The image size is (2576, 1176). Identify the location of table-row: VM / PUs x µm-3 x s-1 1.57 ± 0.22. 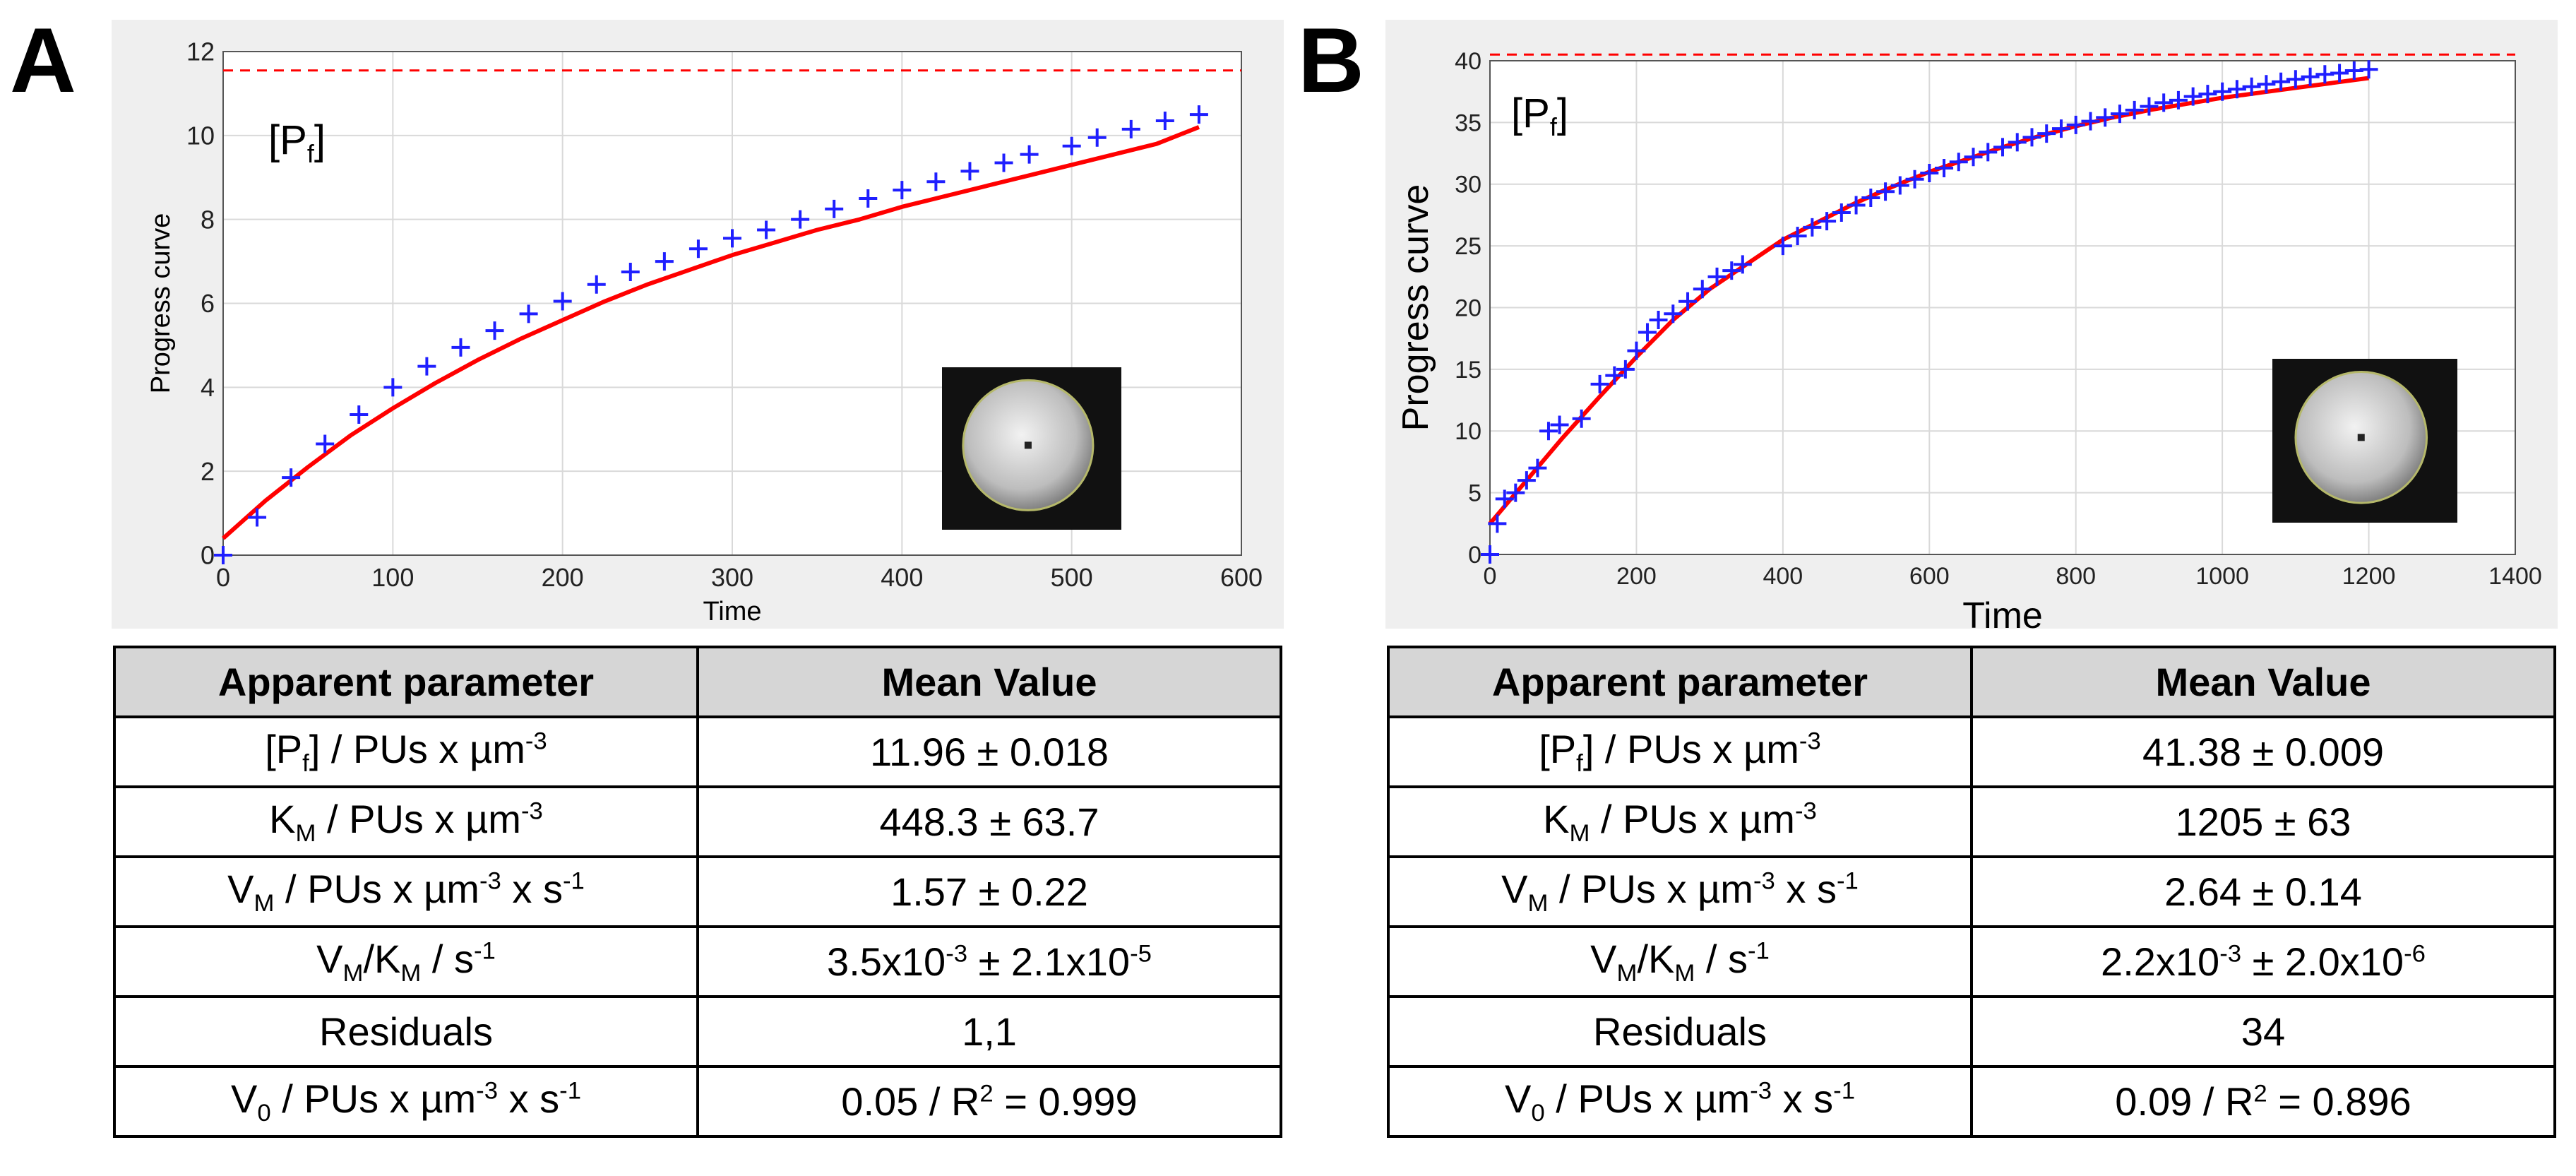
(697, 892).